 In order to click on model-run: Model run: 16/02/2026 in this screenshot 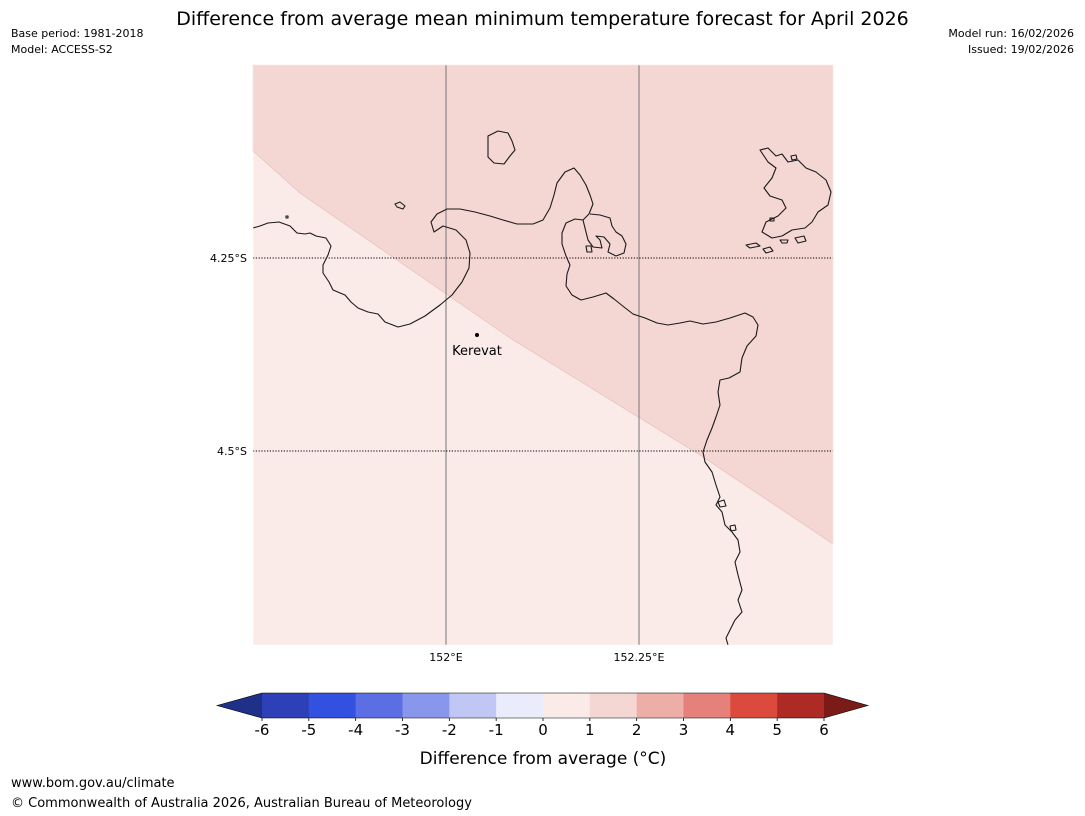, I will do `click(1011, 33)`.